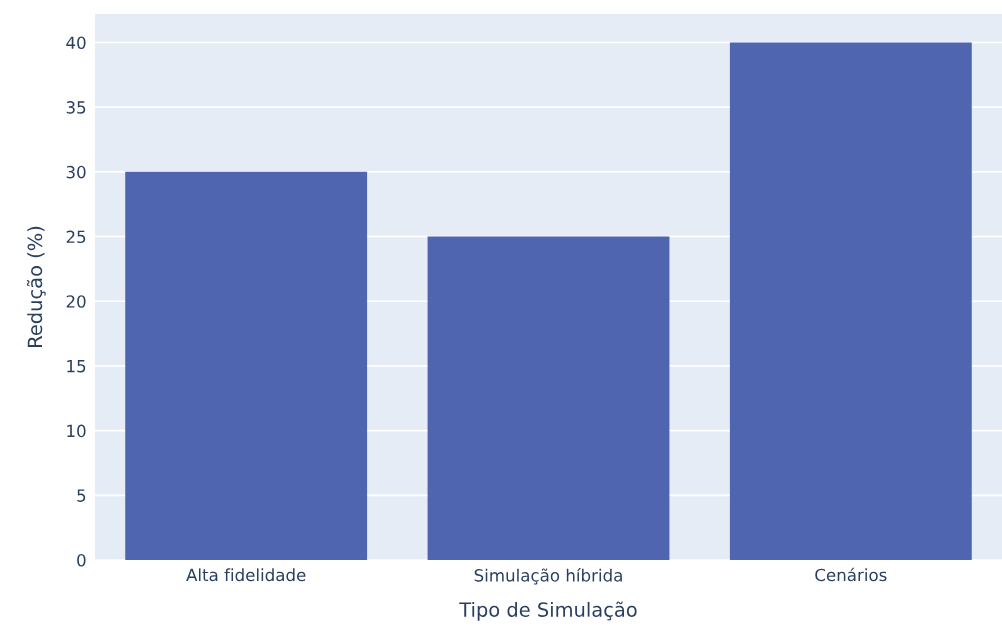 Image resolution: width=1002 pixels, height=635 pixels. What do you see at coordinates (76, 301) in the screenshot?
I see `y-tick-label: 20` at bounding box center [76, 301].